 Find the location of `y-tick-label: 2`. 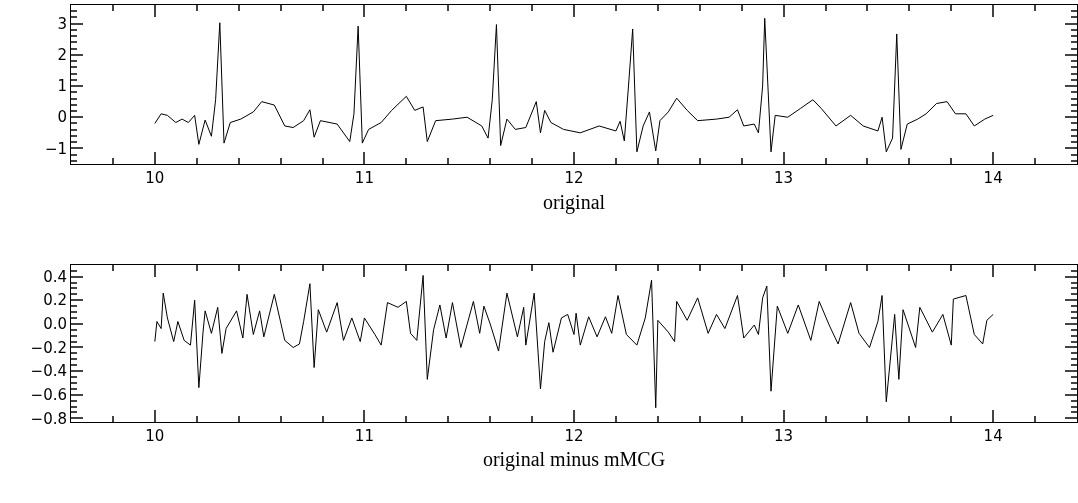

y-tick-label: 2 is located at coordinates (62, 55).